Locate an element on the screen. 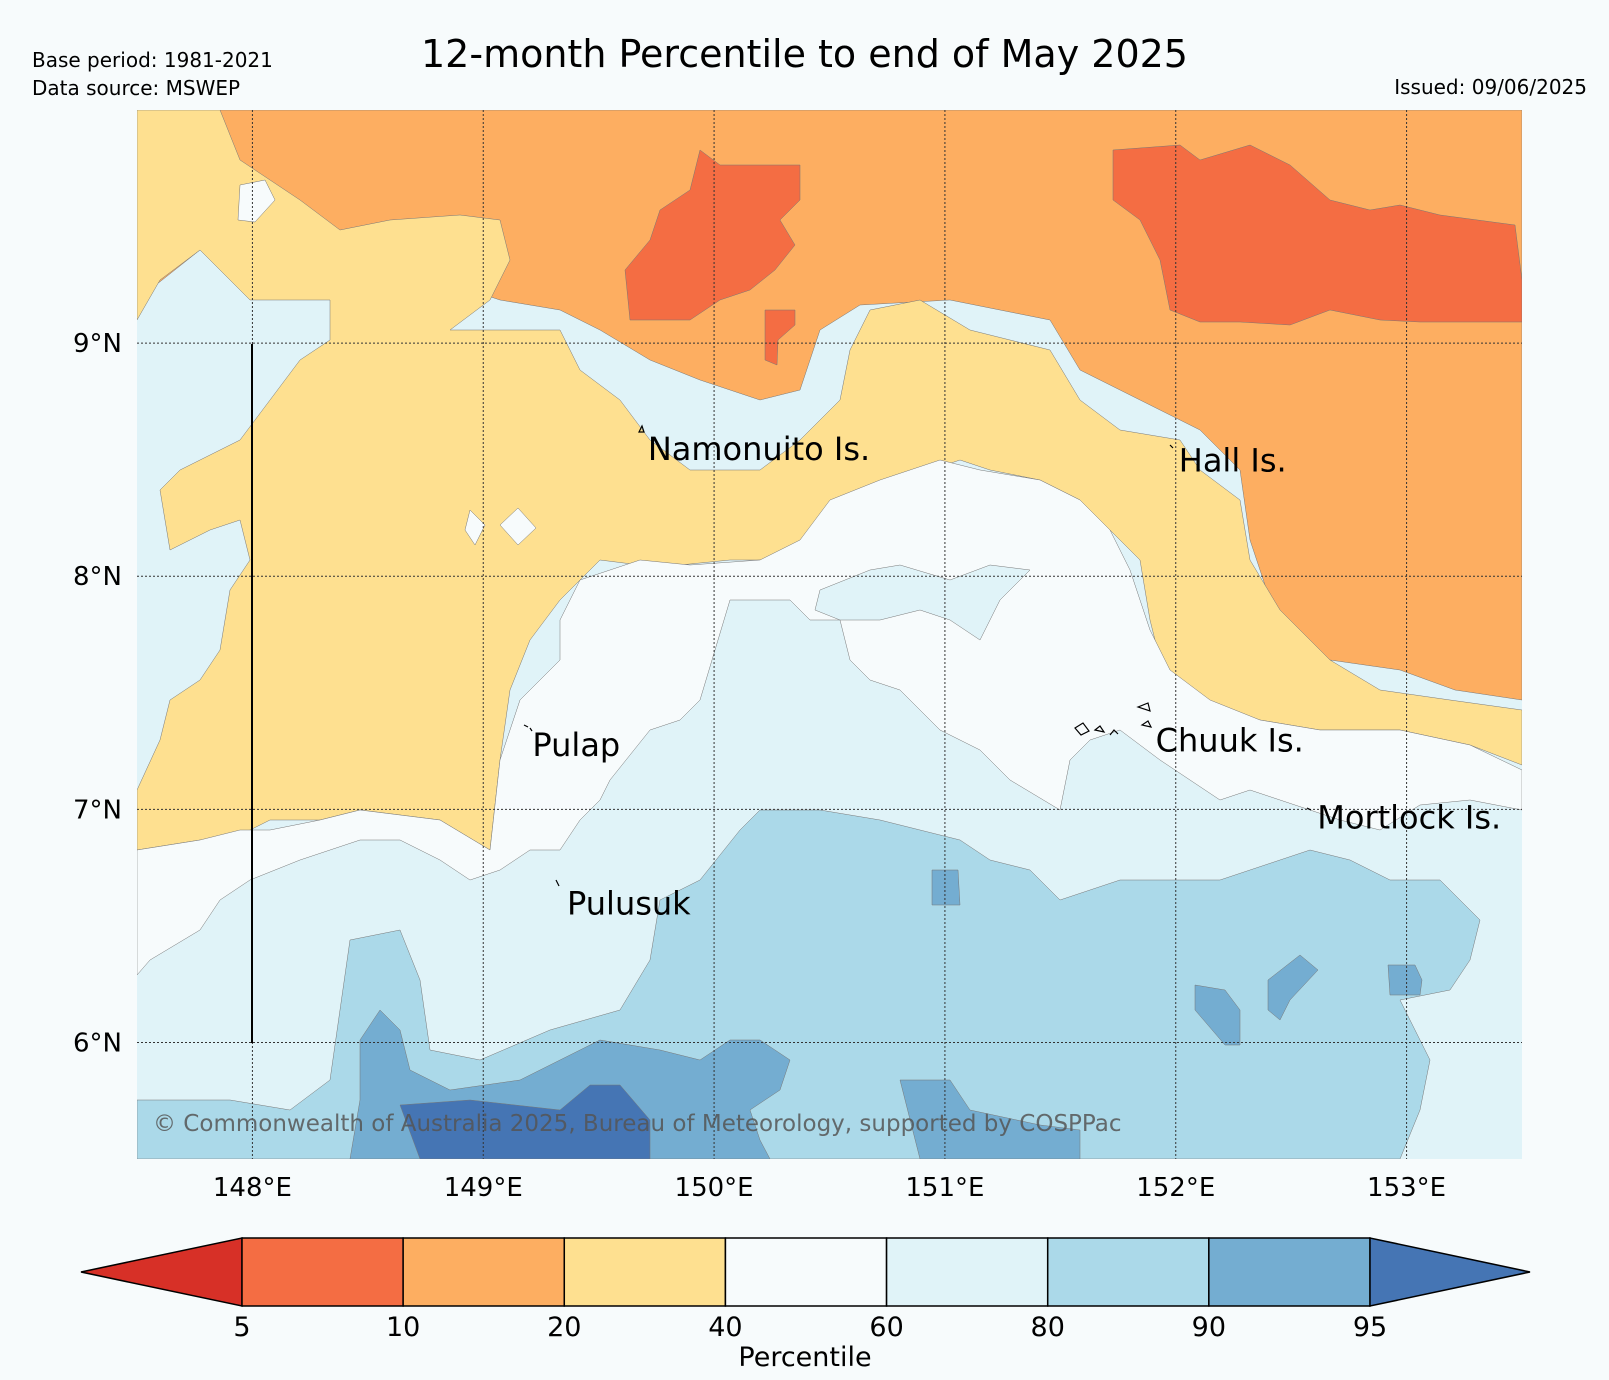 This screenshot has width=1609, height=1380. colorbar-tick-label: 95 is located at coordinates (1370, 1327).